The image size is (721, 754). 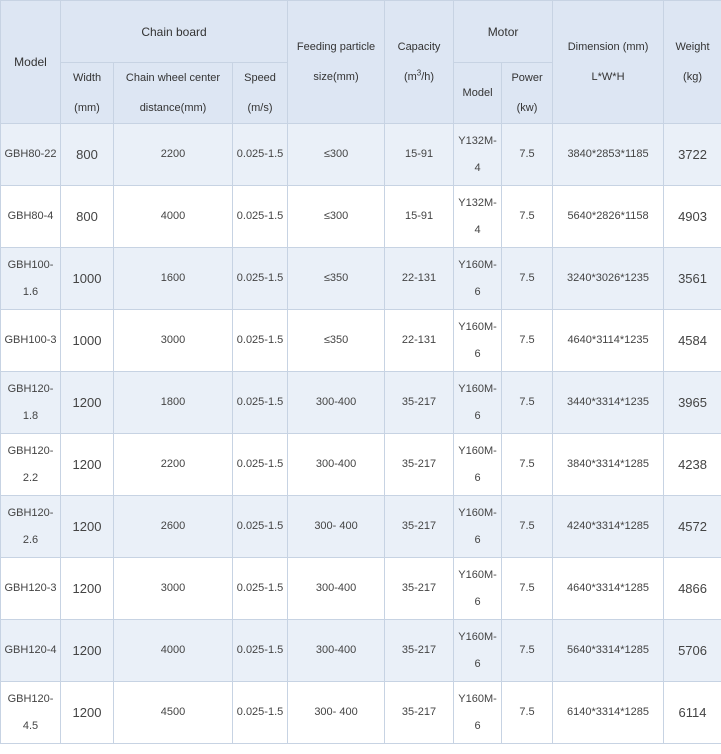 What do you see at coordinates (692, 712) in the screenshot?
I see `cell-weight: 6114` at bounding box center [692, 712].